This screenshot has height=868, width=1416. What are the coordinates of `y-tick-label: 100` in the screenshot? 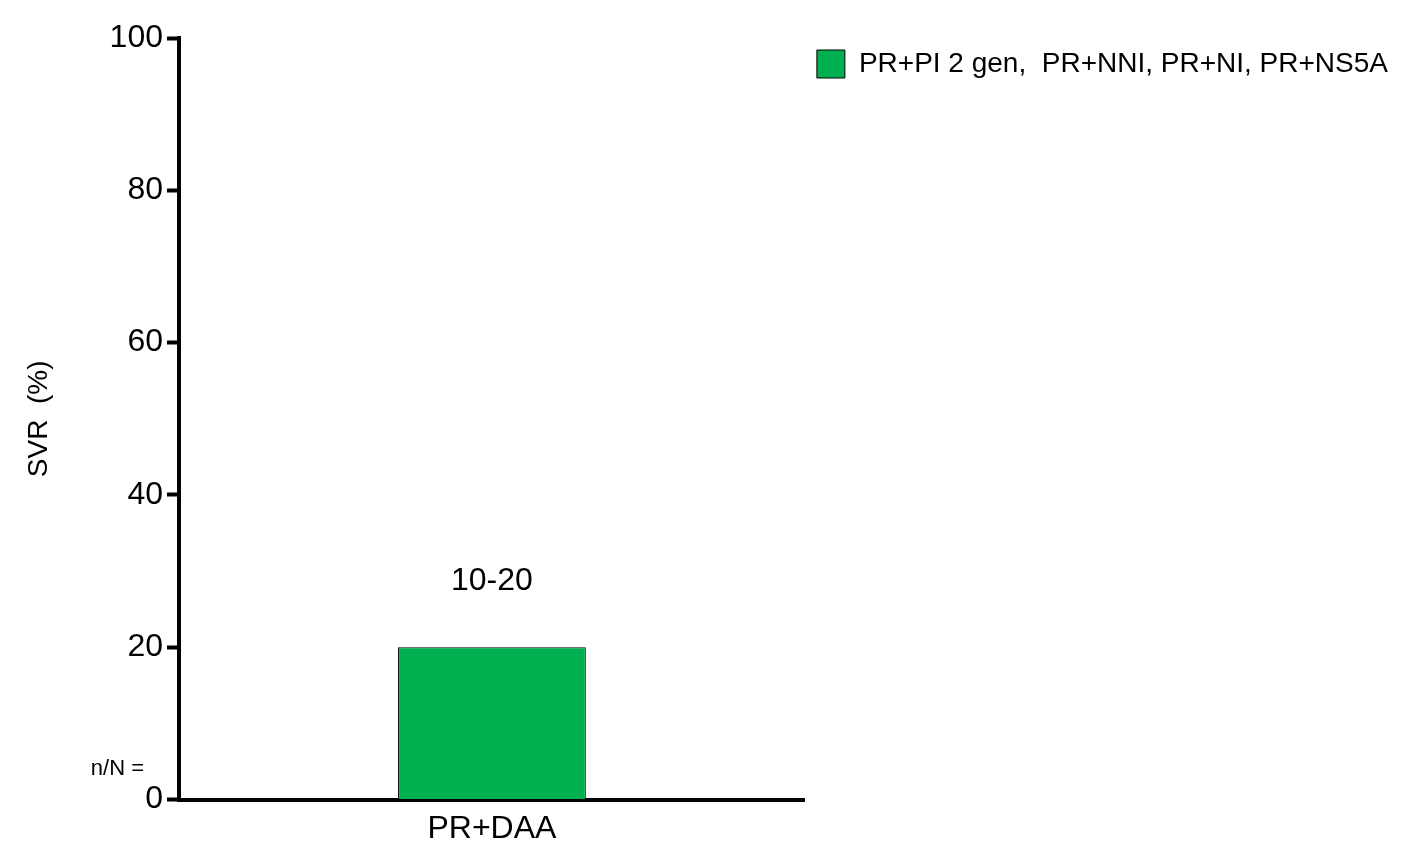 It's located at (136, 35).